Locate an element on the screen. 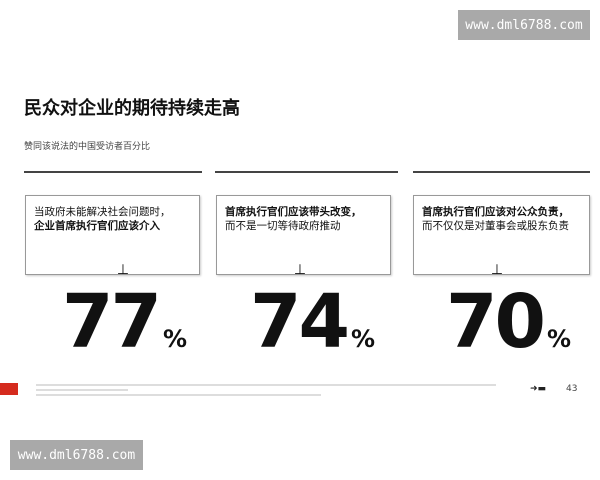 The width and height of the screenshot is (600, 480). percentage-value: 77% is located at coordinates (124, 330).